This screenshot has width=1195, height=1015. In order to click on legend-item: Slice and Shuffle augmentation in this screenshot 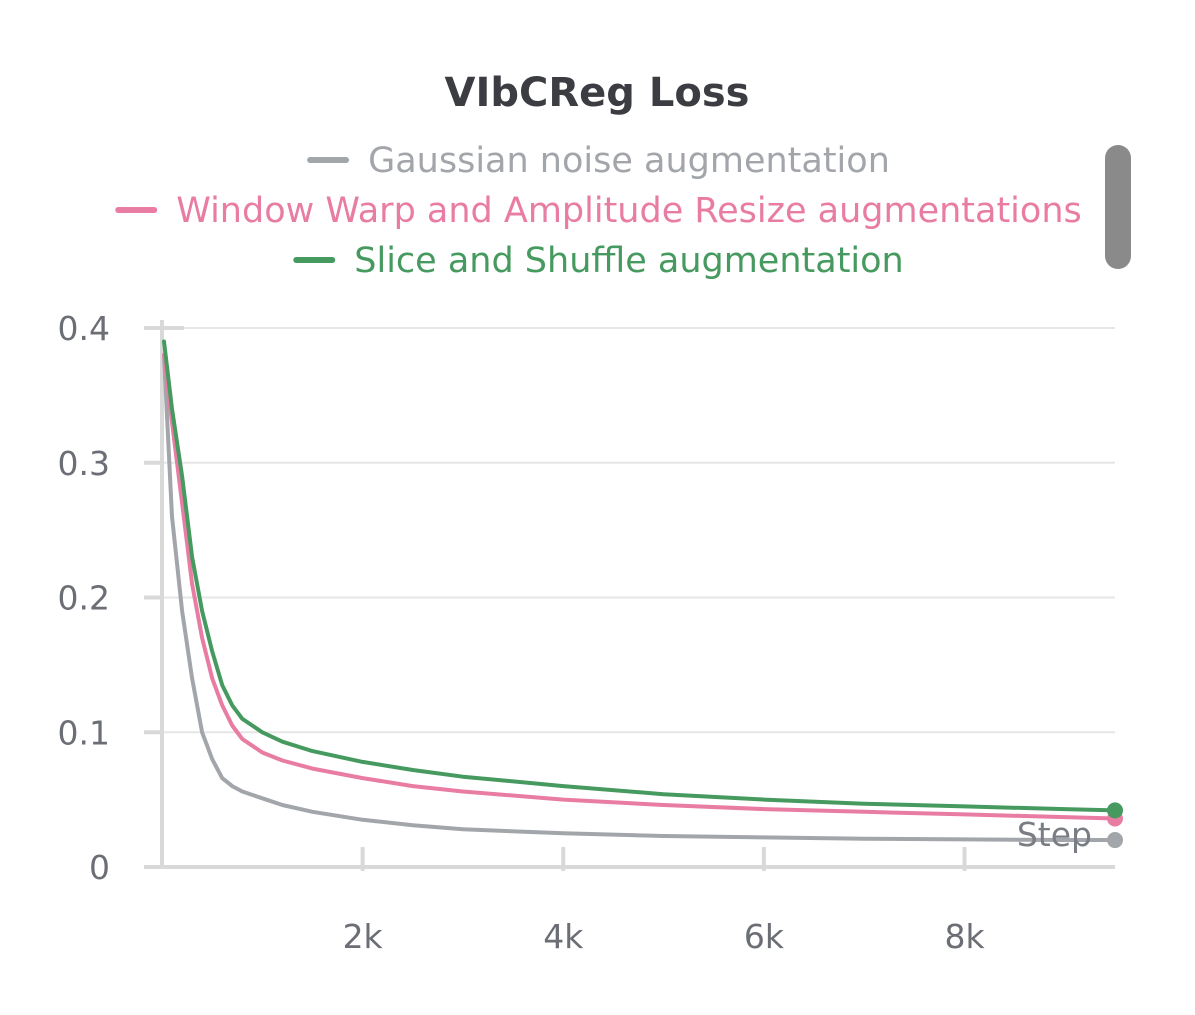, I will do `click(598, 261)`.